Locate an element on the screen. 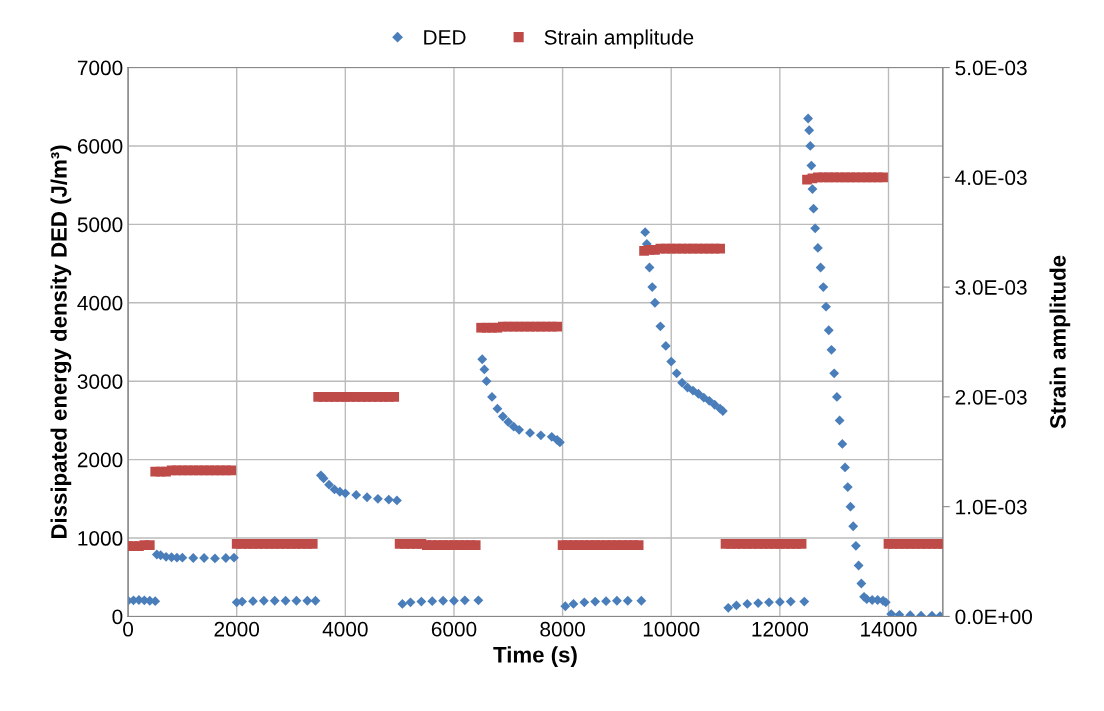 This screenshot has width=1104, height=711. legend-label: Strain amplitude is located at coordinates (619, 39).